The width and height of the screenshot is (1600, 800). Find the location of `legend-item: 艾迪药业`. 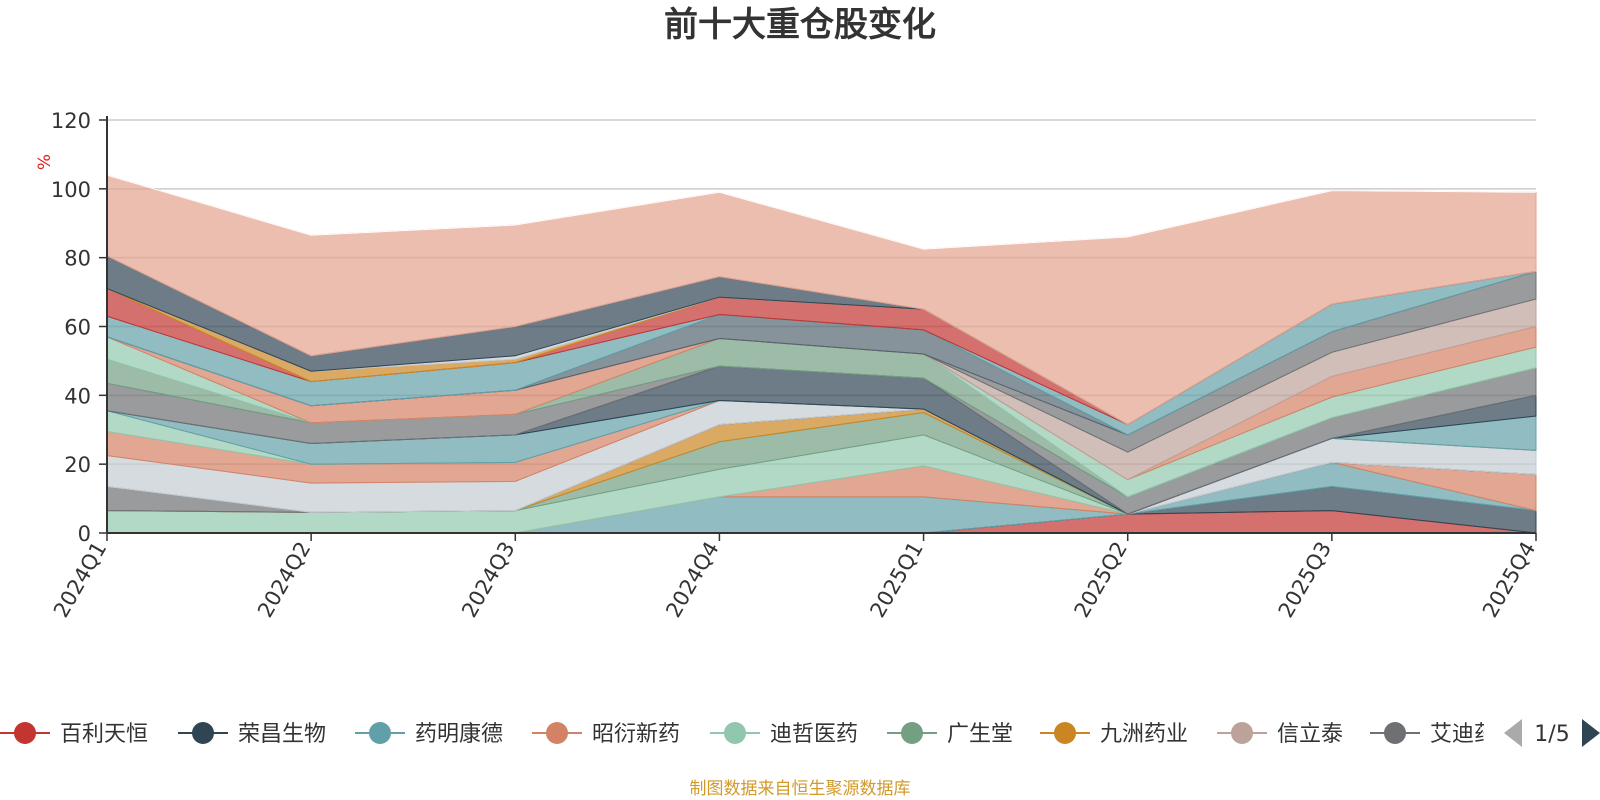

legend-item: 艾迪药业 is located at coordinates (1444, 734).